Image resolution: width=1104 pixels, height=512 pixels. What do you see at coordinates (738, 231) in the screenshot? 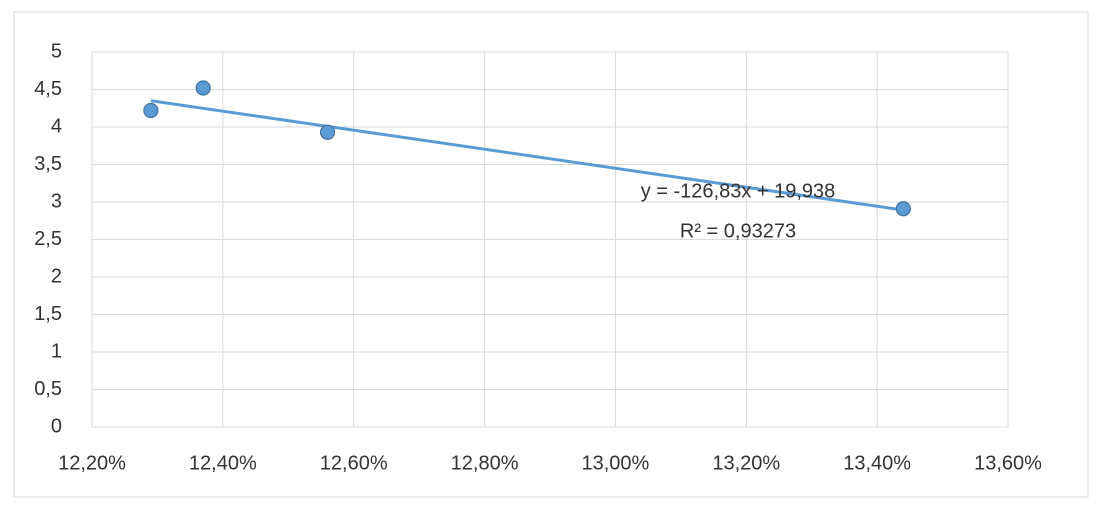
I see `r-squared: R² = 0,93273` at bounding box center [738, 231].